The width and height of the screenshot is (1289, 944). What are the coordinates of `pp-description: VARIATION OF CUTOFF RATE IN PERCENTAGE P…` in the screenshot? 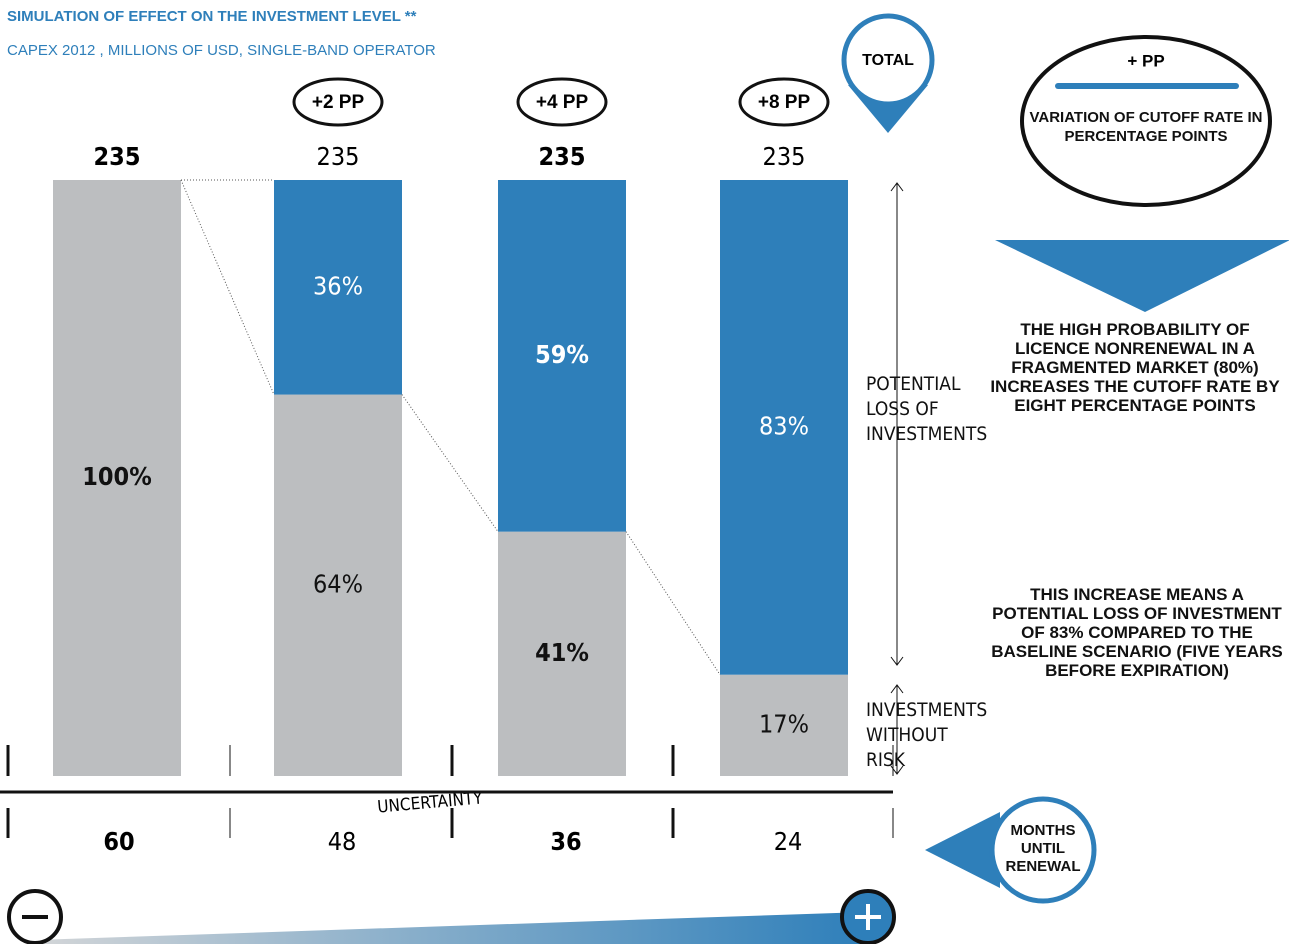 It's located at (1146, 127).